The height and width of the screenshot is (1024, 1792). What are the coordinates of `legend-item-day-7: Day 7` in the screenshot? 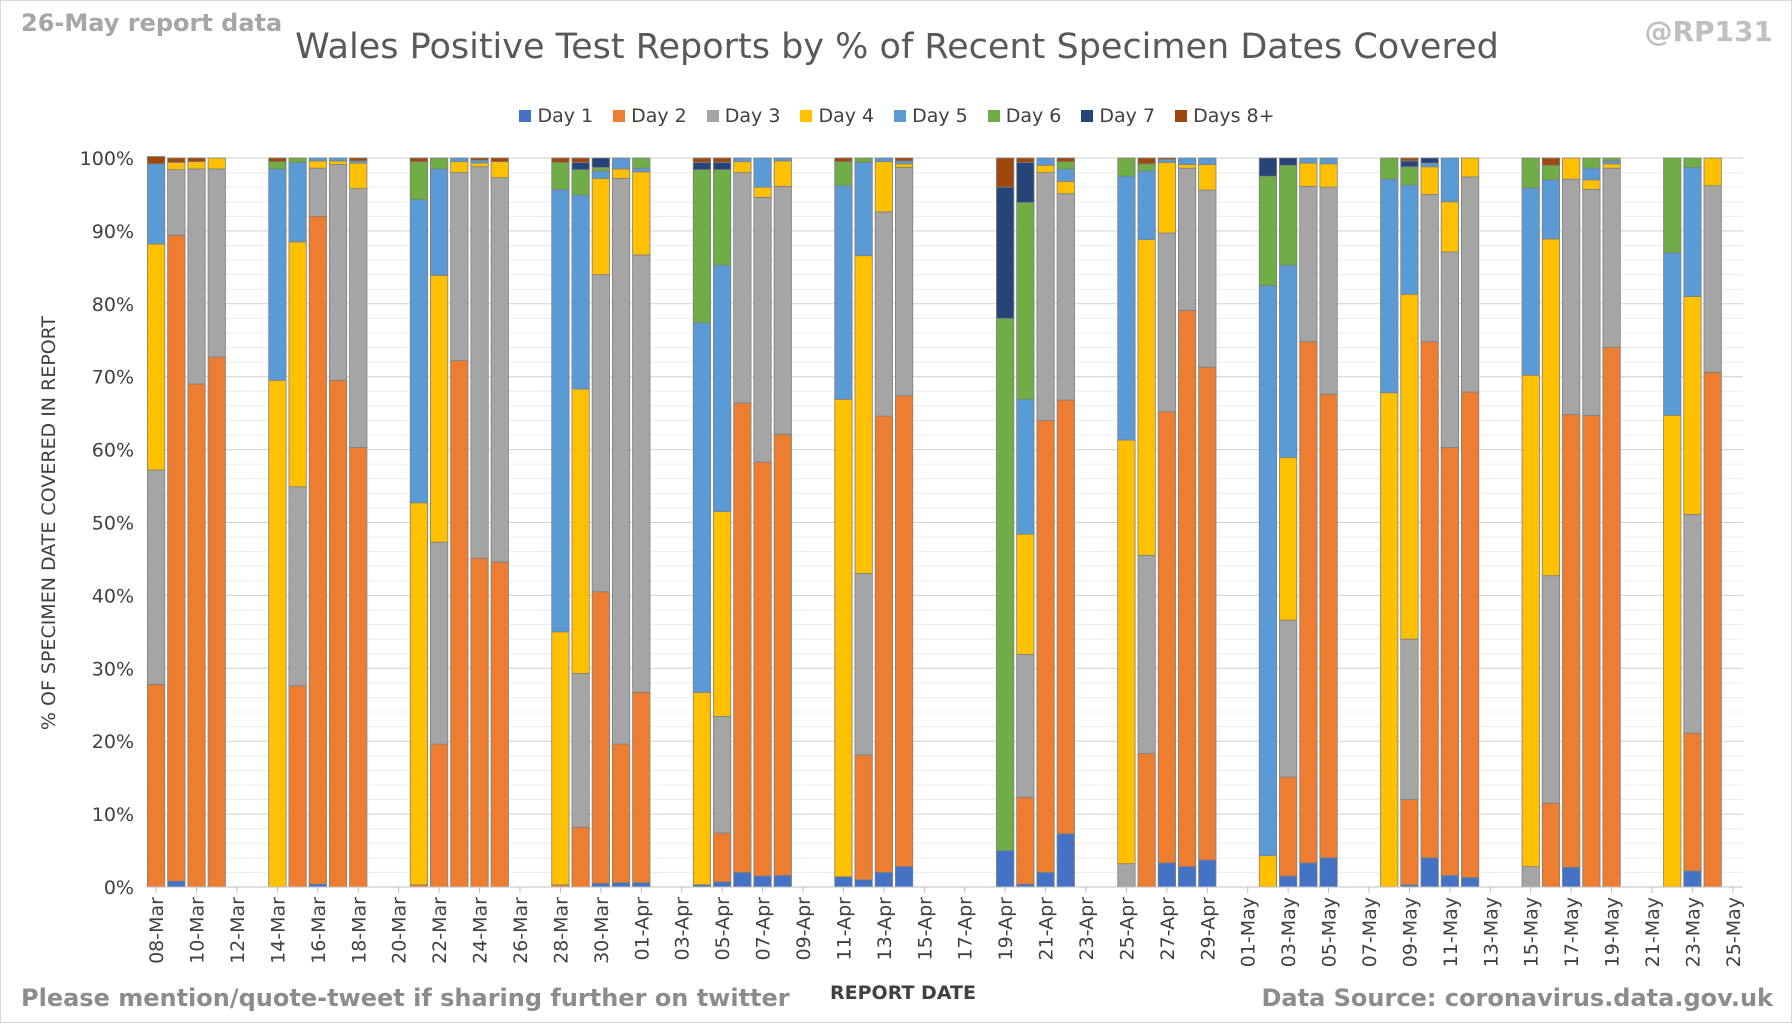 It's located at (1118, 116).